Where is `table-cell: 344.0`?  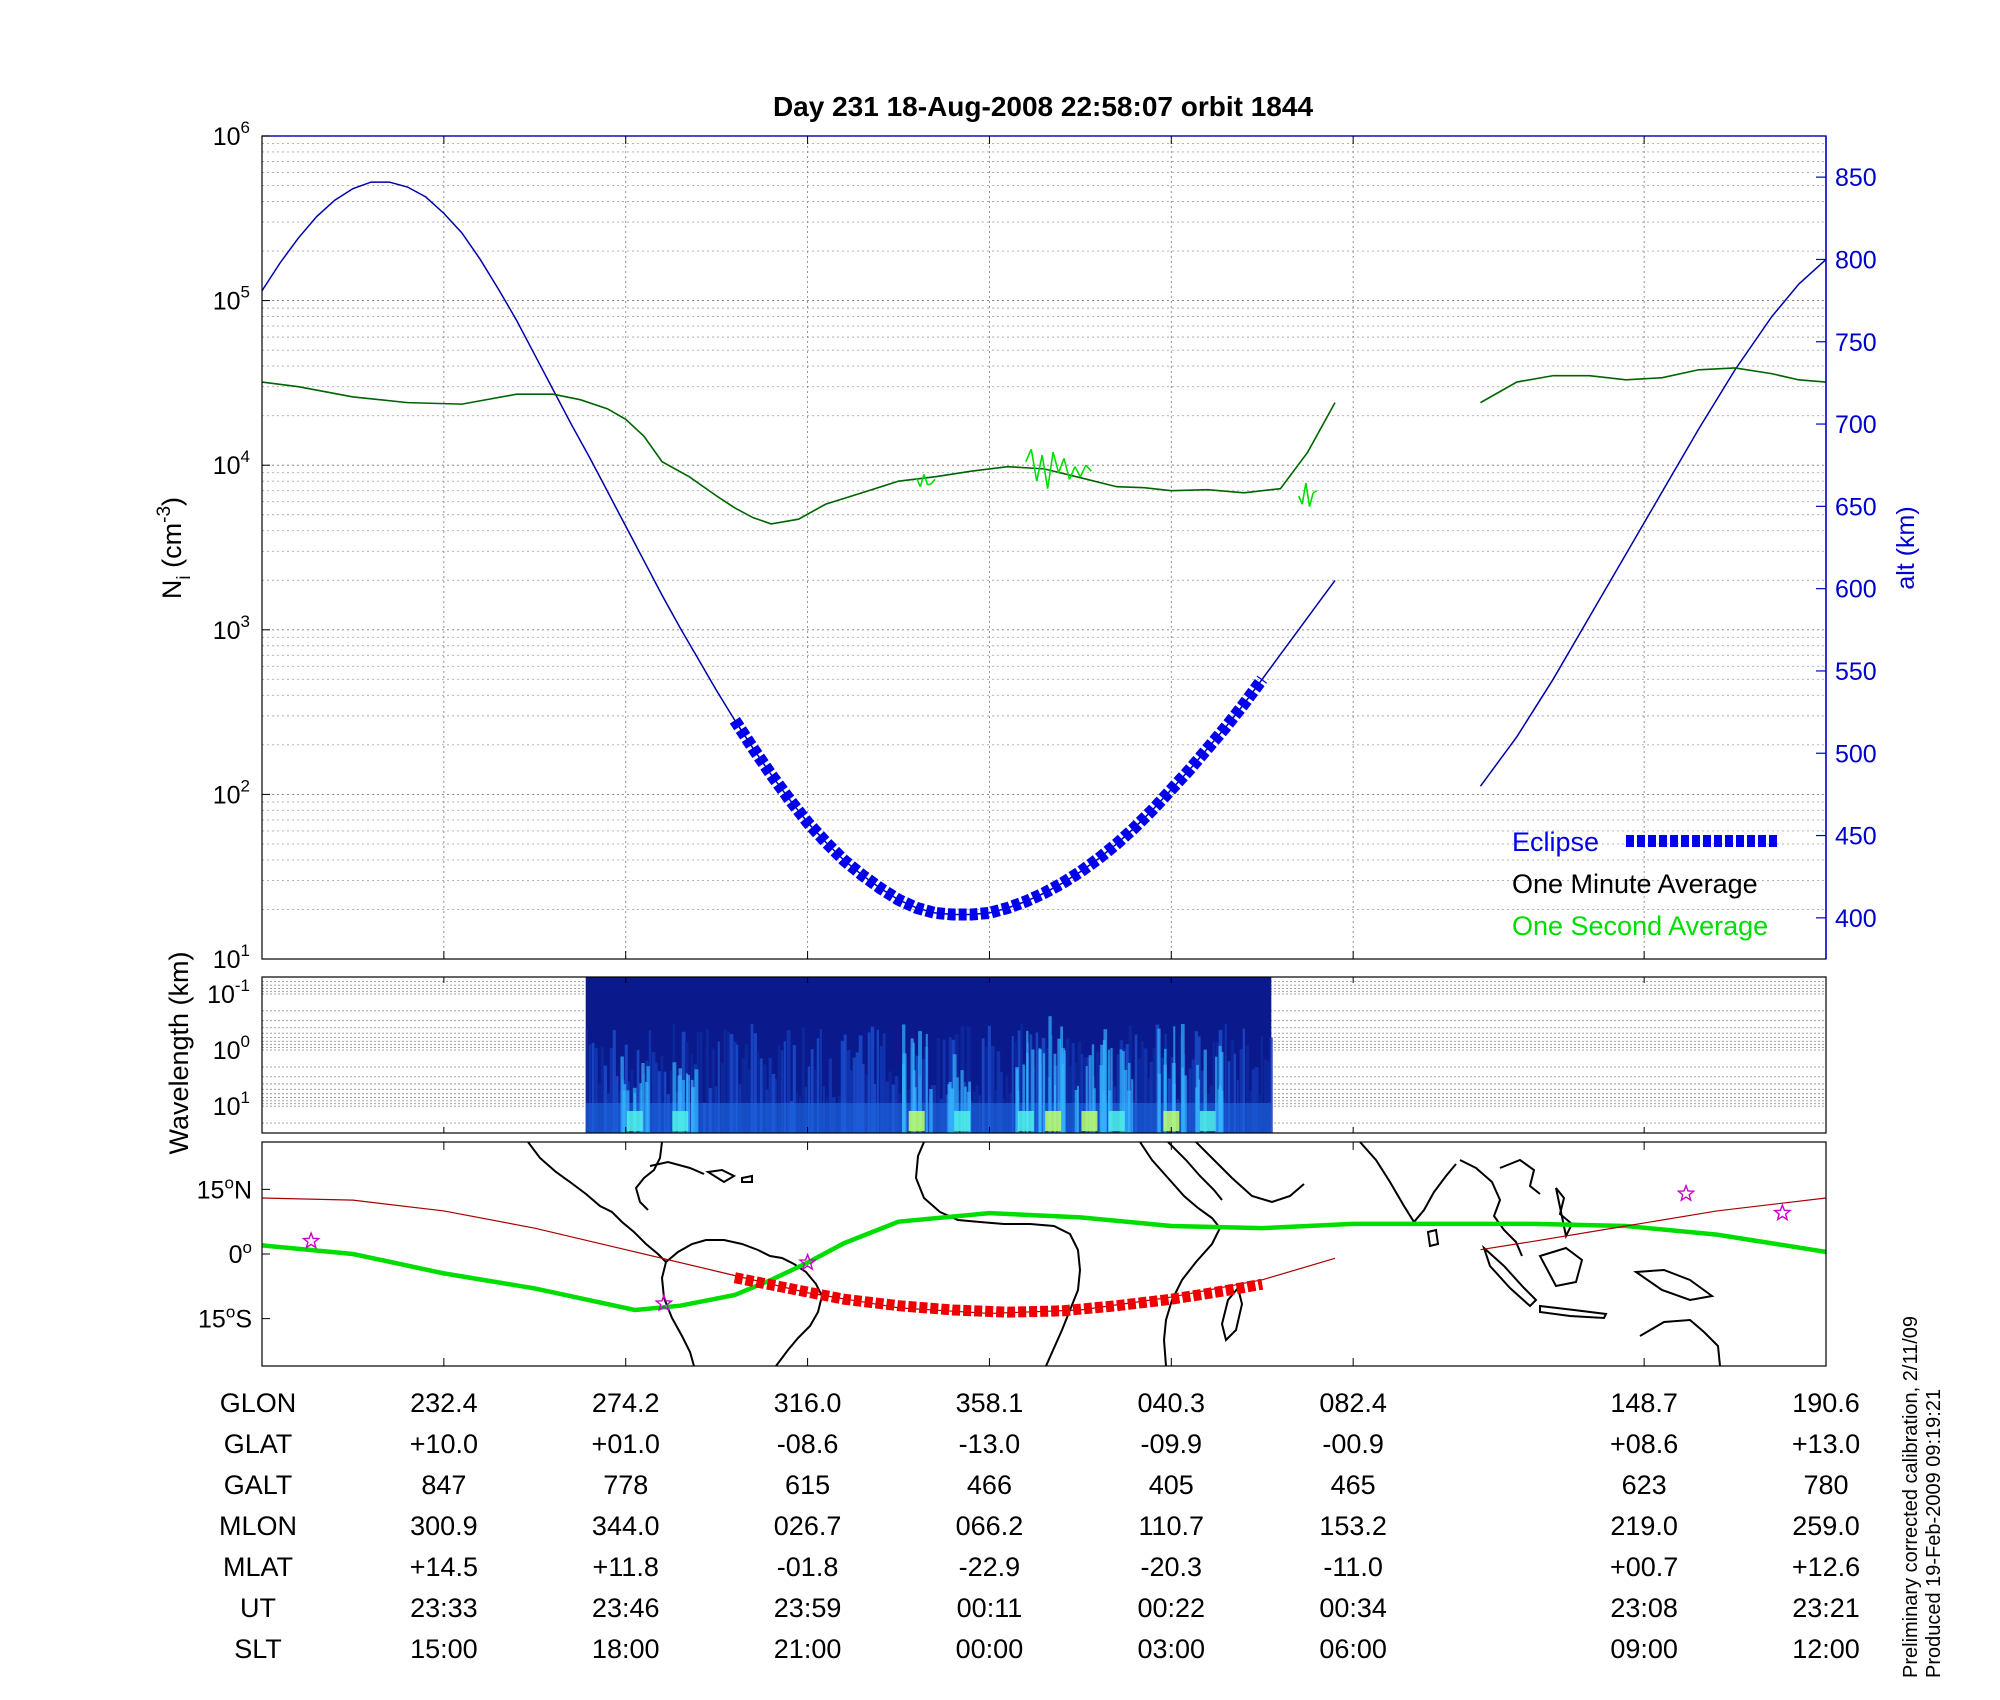
table-cell: 344.0 is located at coordinates (626, 1526).